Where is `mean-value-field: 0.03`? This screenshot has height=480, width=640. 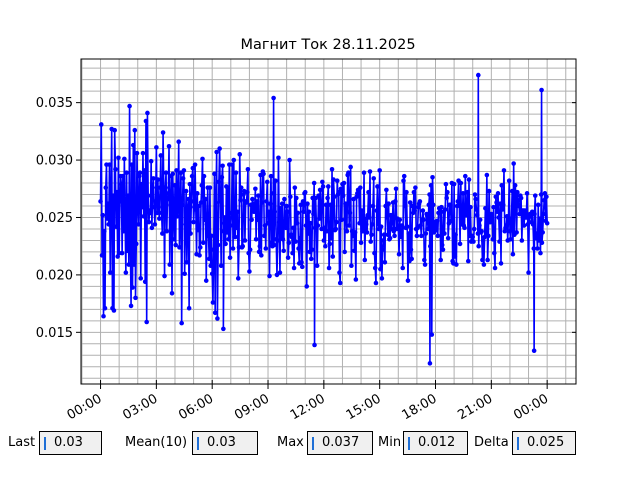 mean-value-field: 0.03 is located at coordinates (225, 443).